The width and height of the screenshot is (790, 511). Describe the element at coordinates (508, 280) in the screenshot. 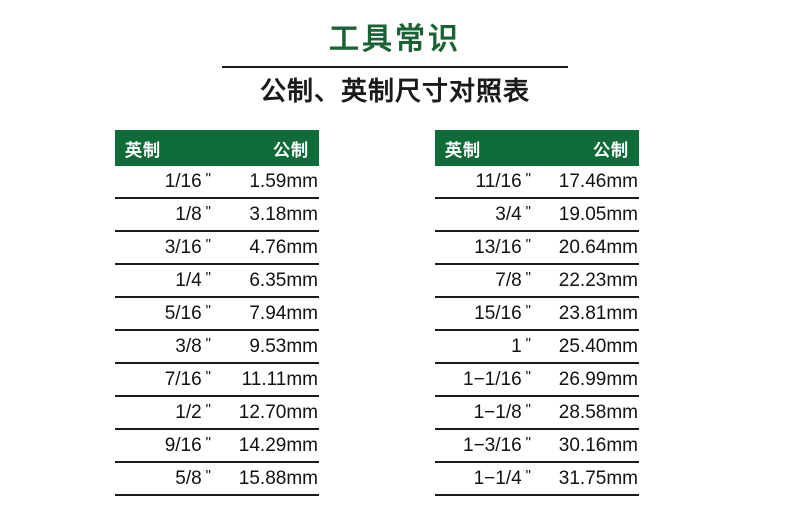

I see `imperial-value: 7/8` at that location.